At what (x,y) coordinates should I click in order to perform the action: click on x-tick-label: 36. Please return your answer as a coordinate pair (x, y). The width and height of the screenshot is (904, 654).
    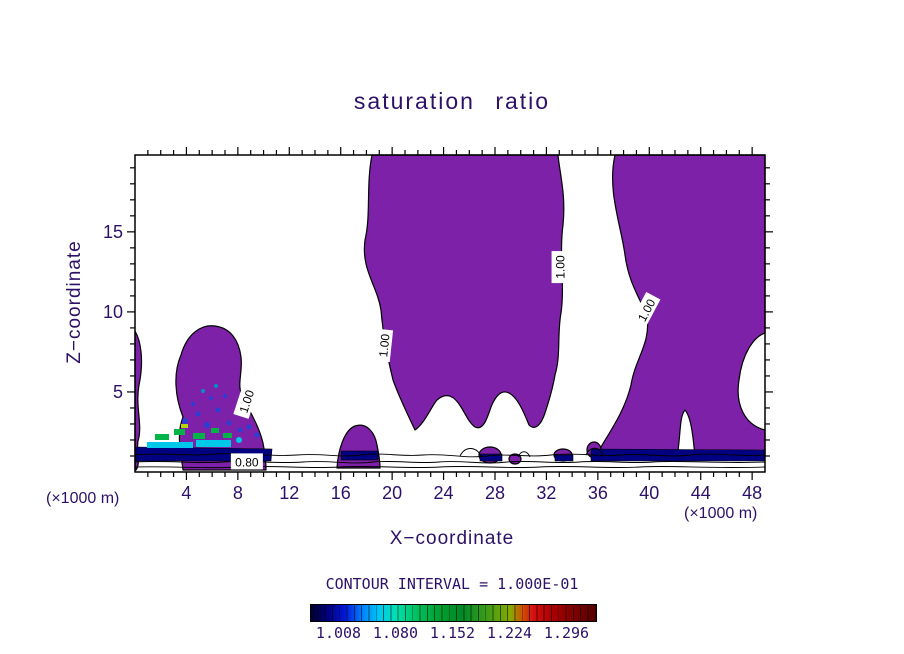
    Looking at the image, I should click on (598, 493).